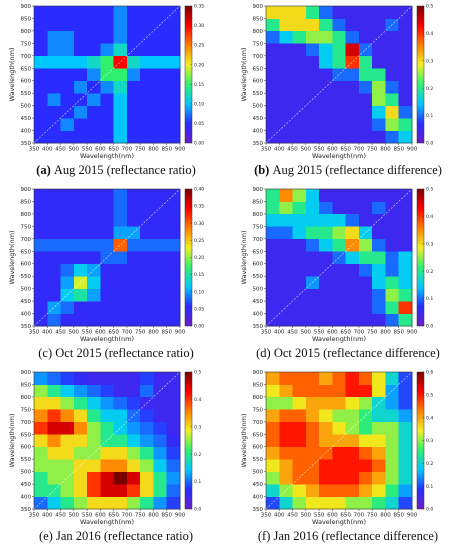 The width and height of the screenshot is (463, 550). What do you see at coordinates (26, 498) in the screenshot?
I see `y-tick-label: 400` at bounding box center [26, 498].